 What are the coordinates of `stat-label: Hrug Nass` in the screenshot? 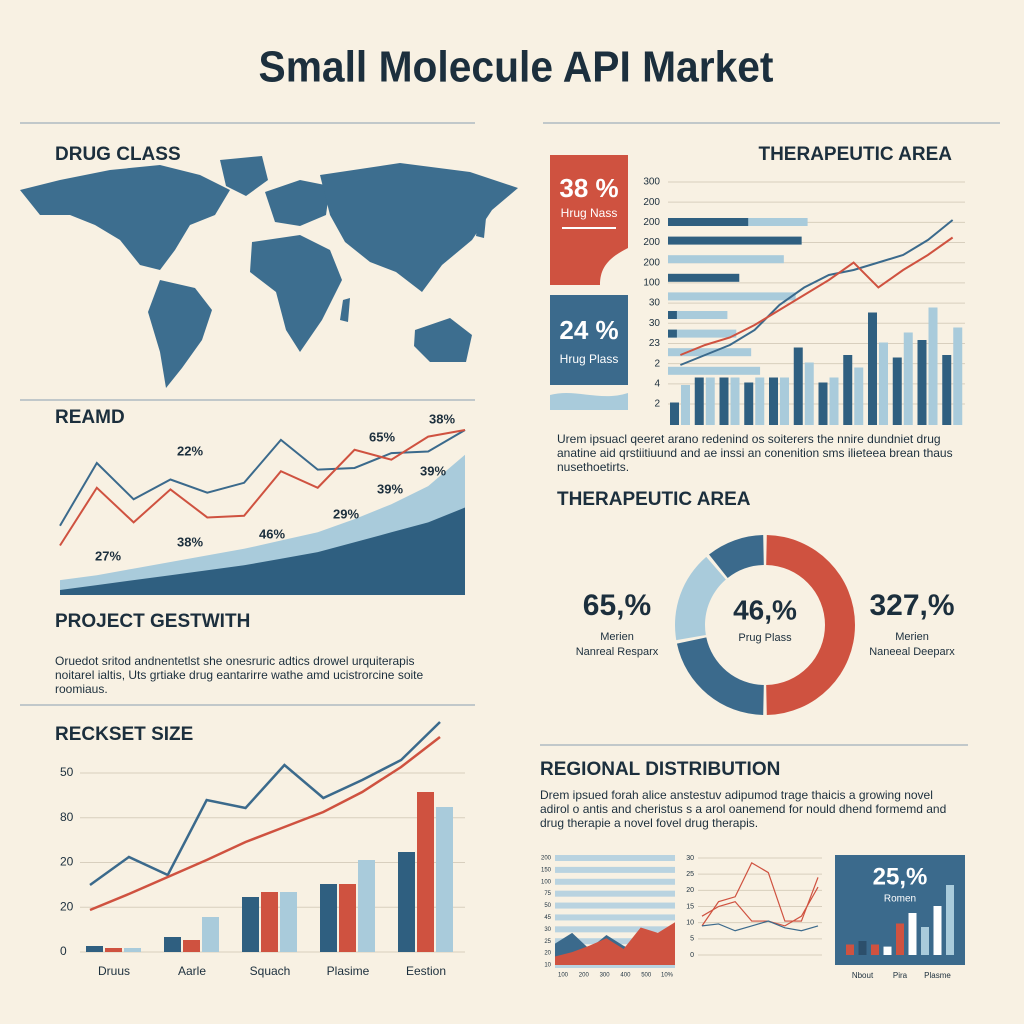 It's located at (589, 213).